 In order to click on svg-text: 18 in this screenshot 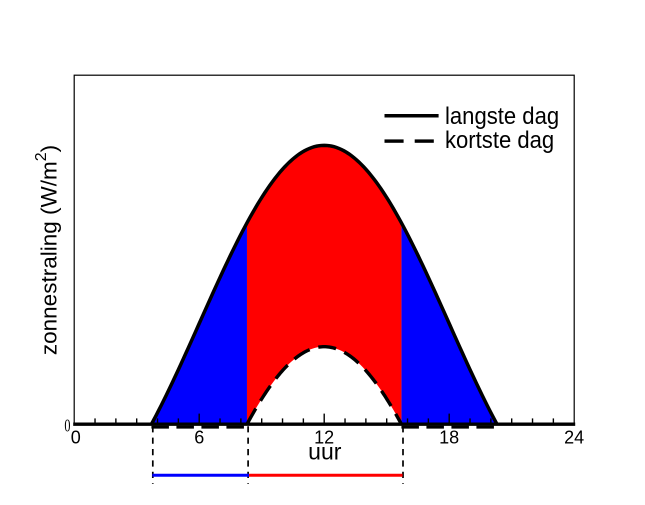, I will do `click(449, 438)`.